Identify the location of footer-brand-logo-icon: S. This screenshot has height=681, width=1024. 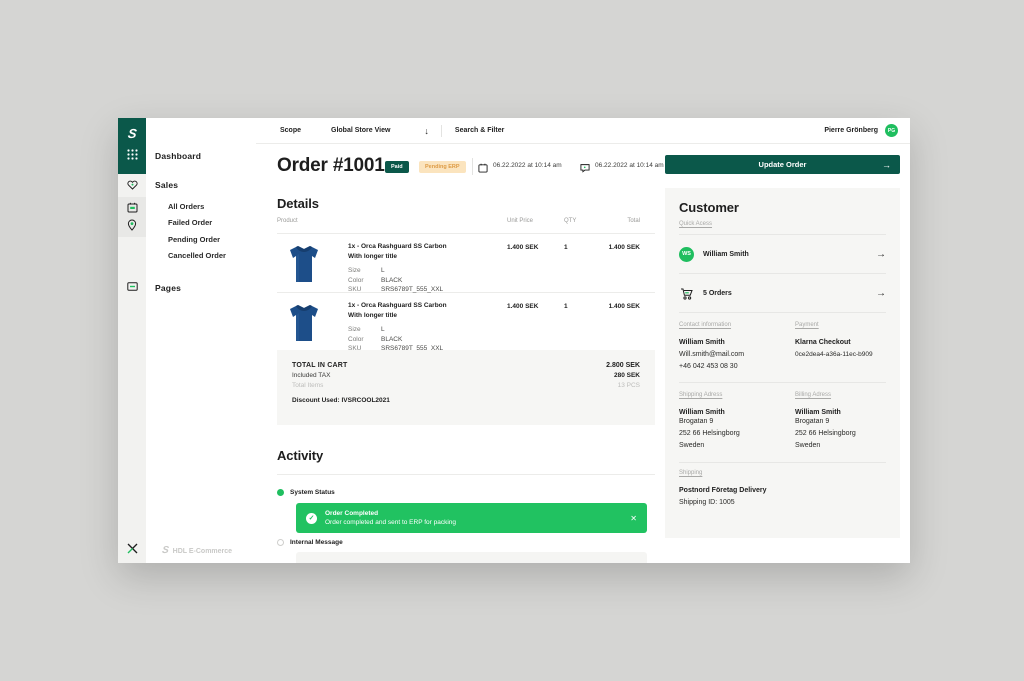
(165, 550).